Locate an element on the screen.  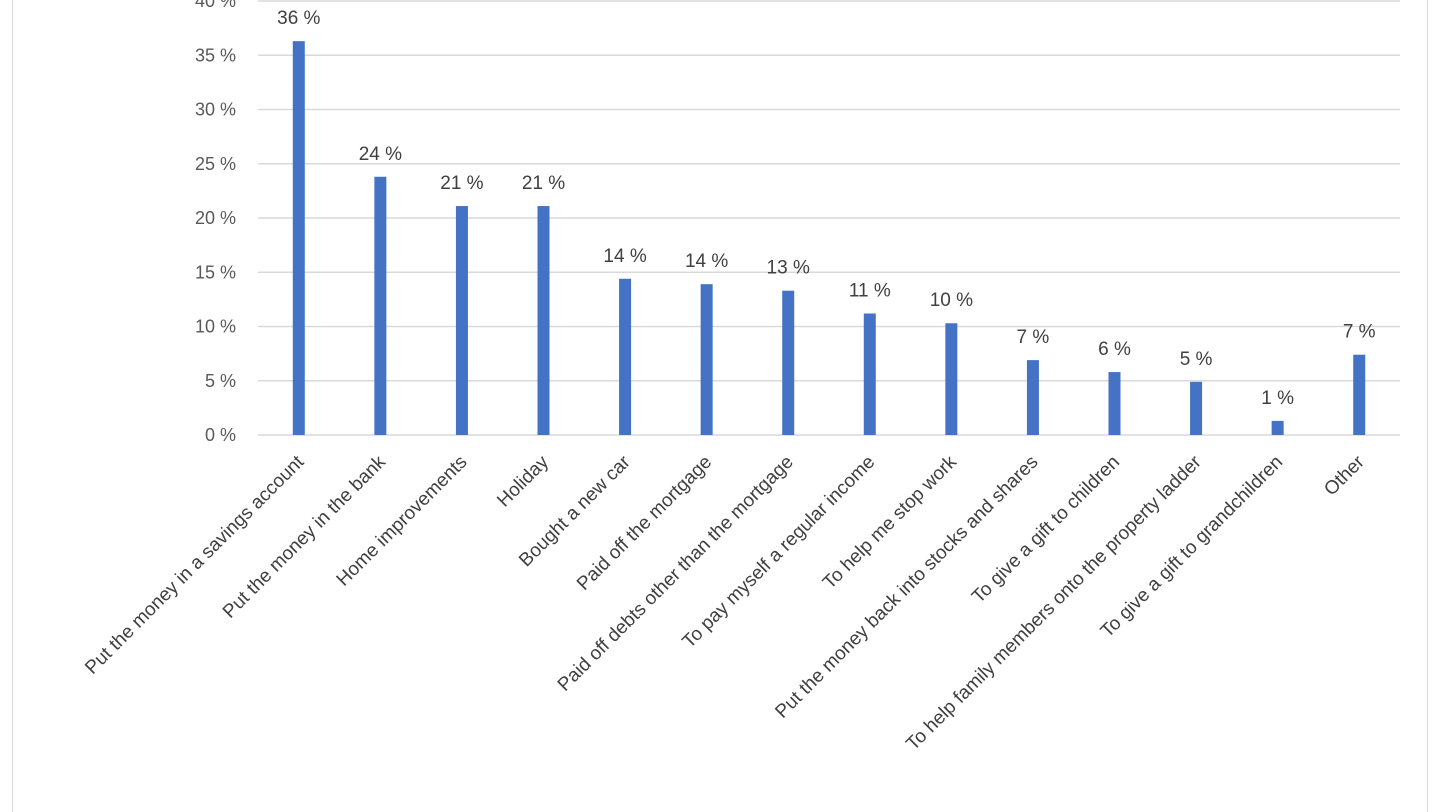
y-tick-label: 10 % is located at coordinates (215, 327).